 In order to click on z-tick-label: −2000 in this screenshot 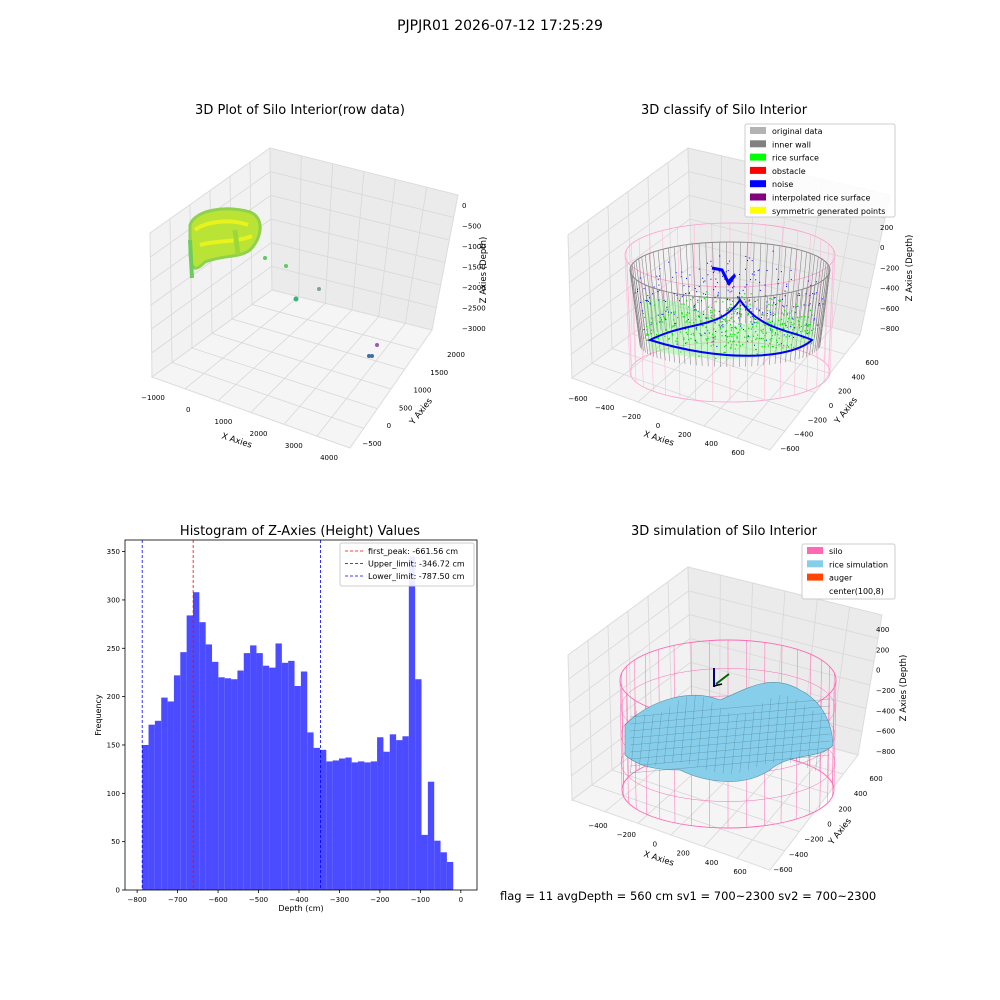, I will do `click(474, 288)`.